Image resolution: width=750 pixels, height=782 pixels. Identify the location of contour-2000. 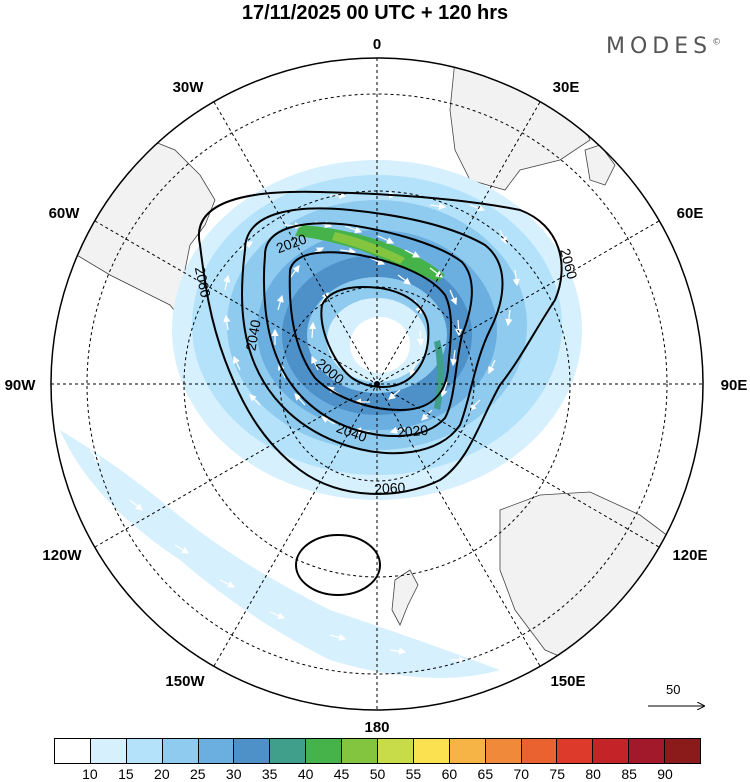
(370, 331).